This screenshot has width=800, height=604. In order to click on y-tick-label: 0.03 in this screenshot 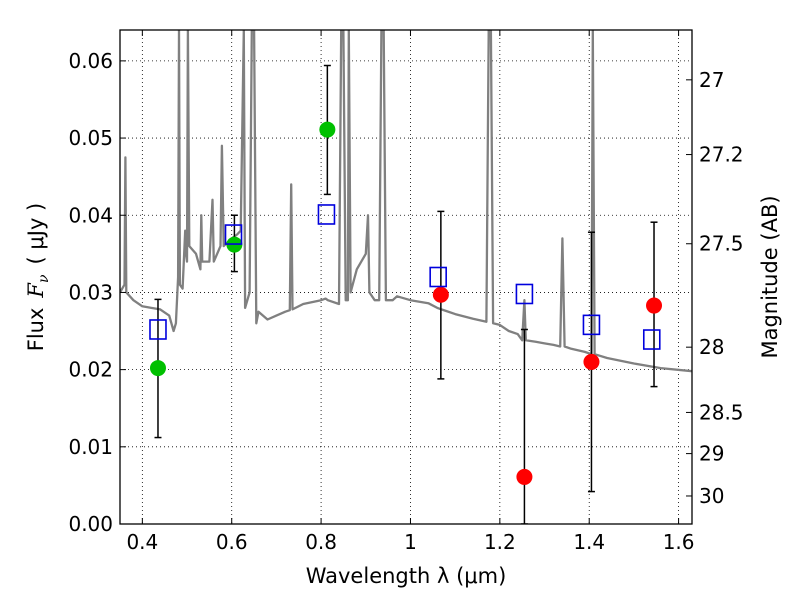, I will do `click(90, 292)`.